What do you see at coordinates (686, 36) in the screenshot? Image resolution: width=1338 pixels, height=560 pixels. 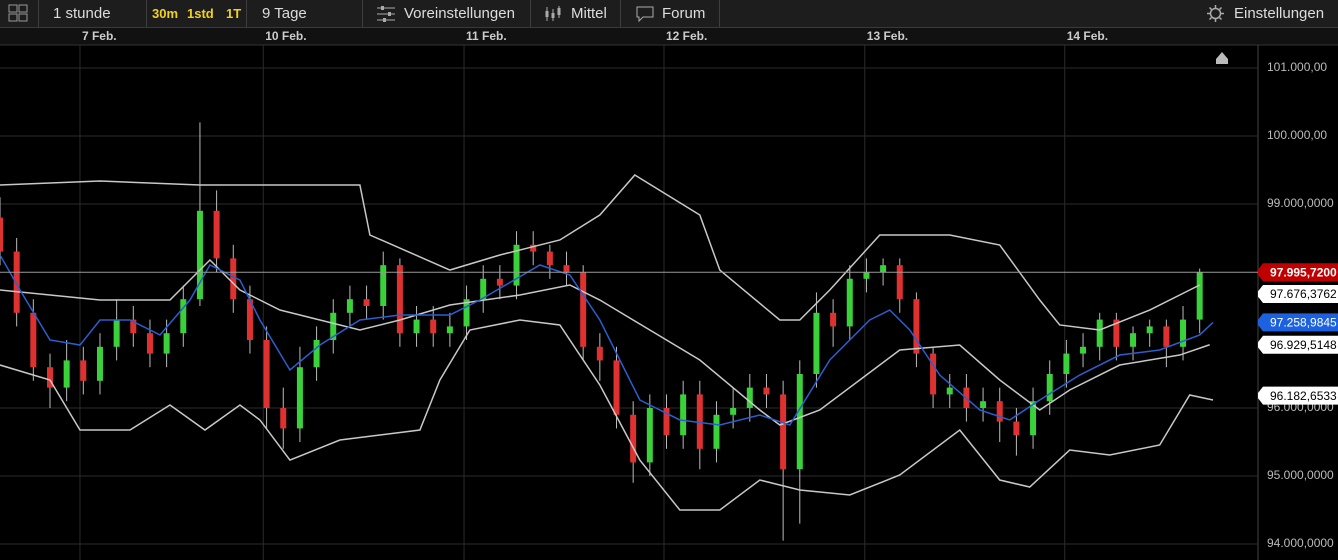 I see `x-tick-label: 12 Feb.` at bounding box center [686, 36].